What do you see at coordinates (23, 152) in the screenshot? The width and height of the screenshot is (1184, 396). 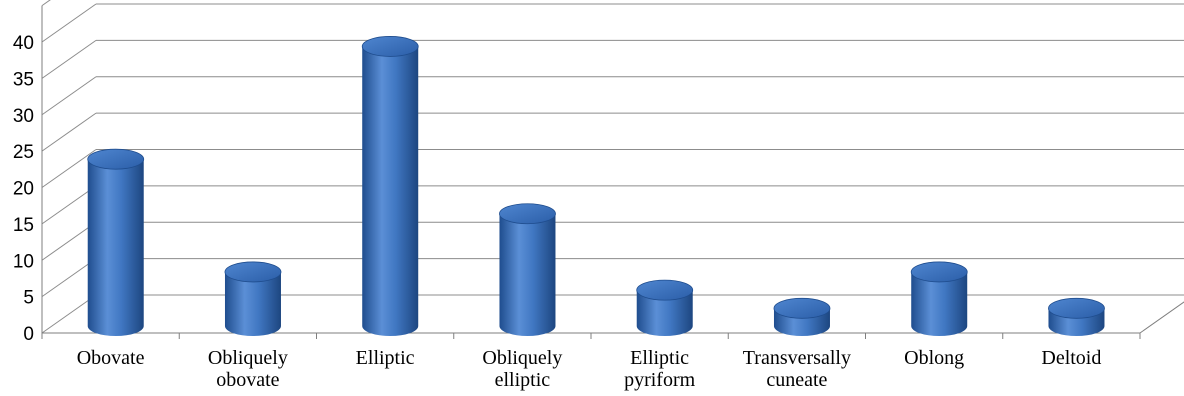 I see `y-tick-label: 25` at bounding box center [23, 152].